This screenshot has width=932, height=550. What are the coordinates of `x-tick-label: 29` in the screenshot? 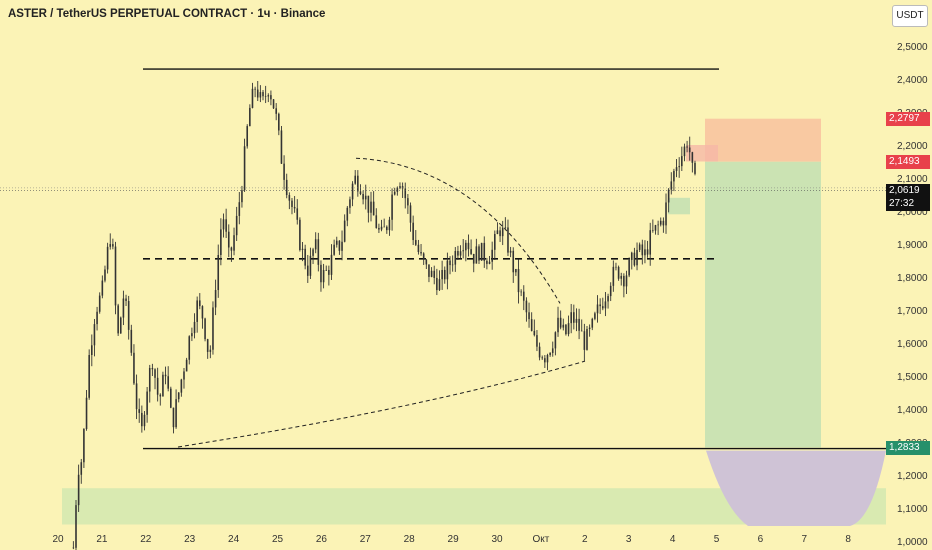 It's located at (454, 539).